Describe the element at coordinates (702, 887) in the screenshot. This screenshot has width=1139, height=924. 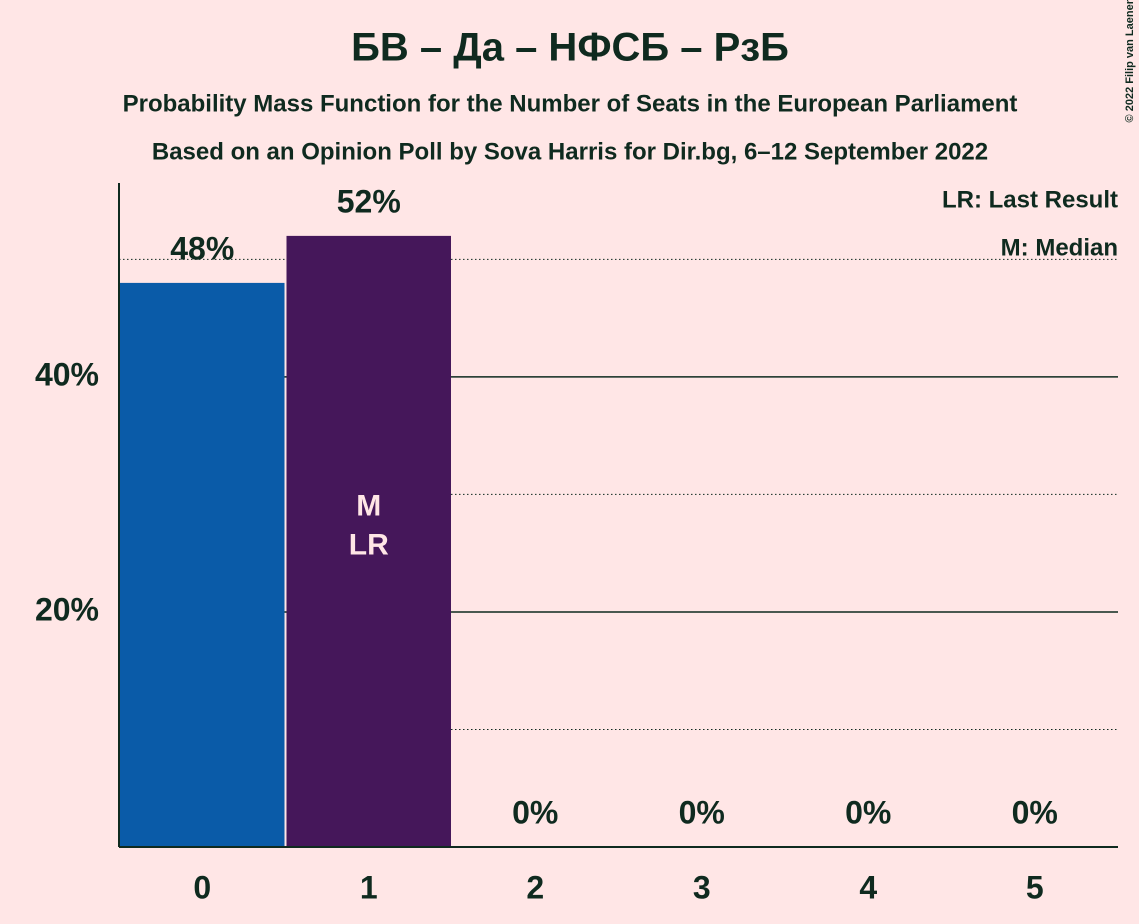
I see `x-tick-label: 3` at that location.